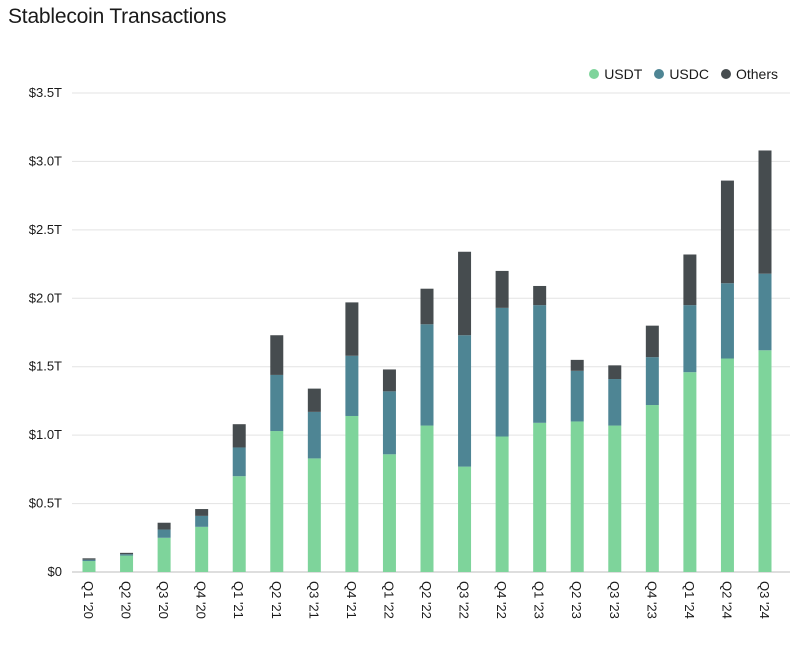  Describe the element at coordinates (388, 600) in the screenshot. I see `x-tick-label: Q1 '22` at that location.